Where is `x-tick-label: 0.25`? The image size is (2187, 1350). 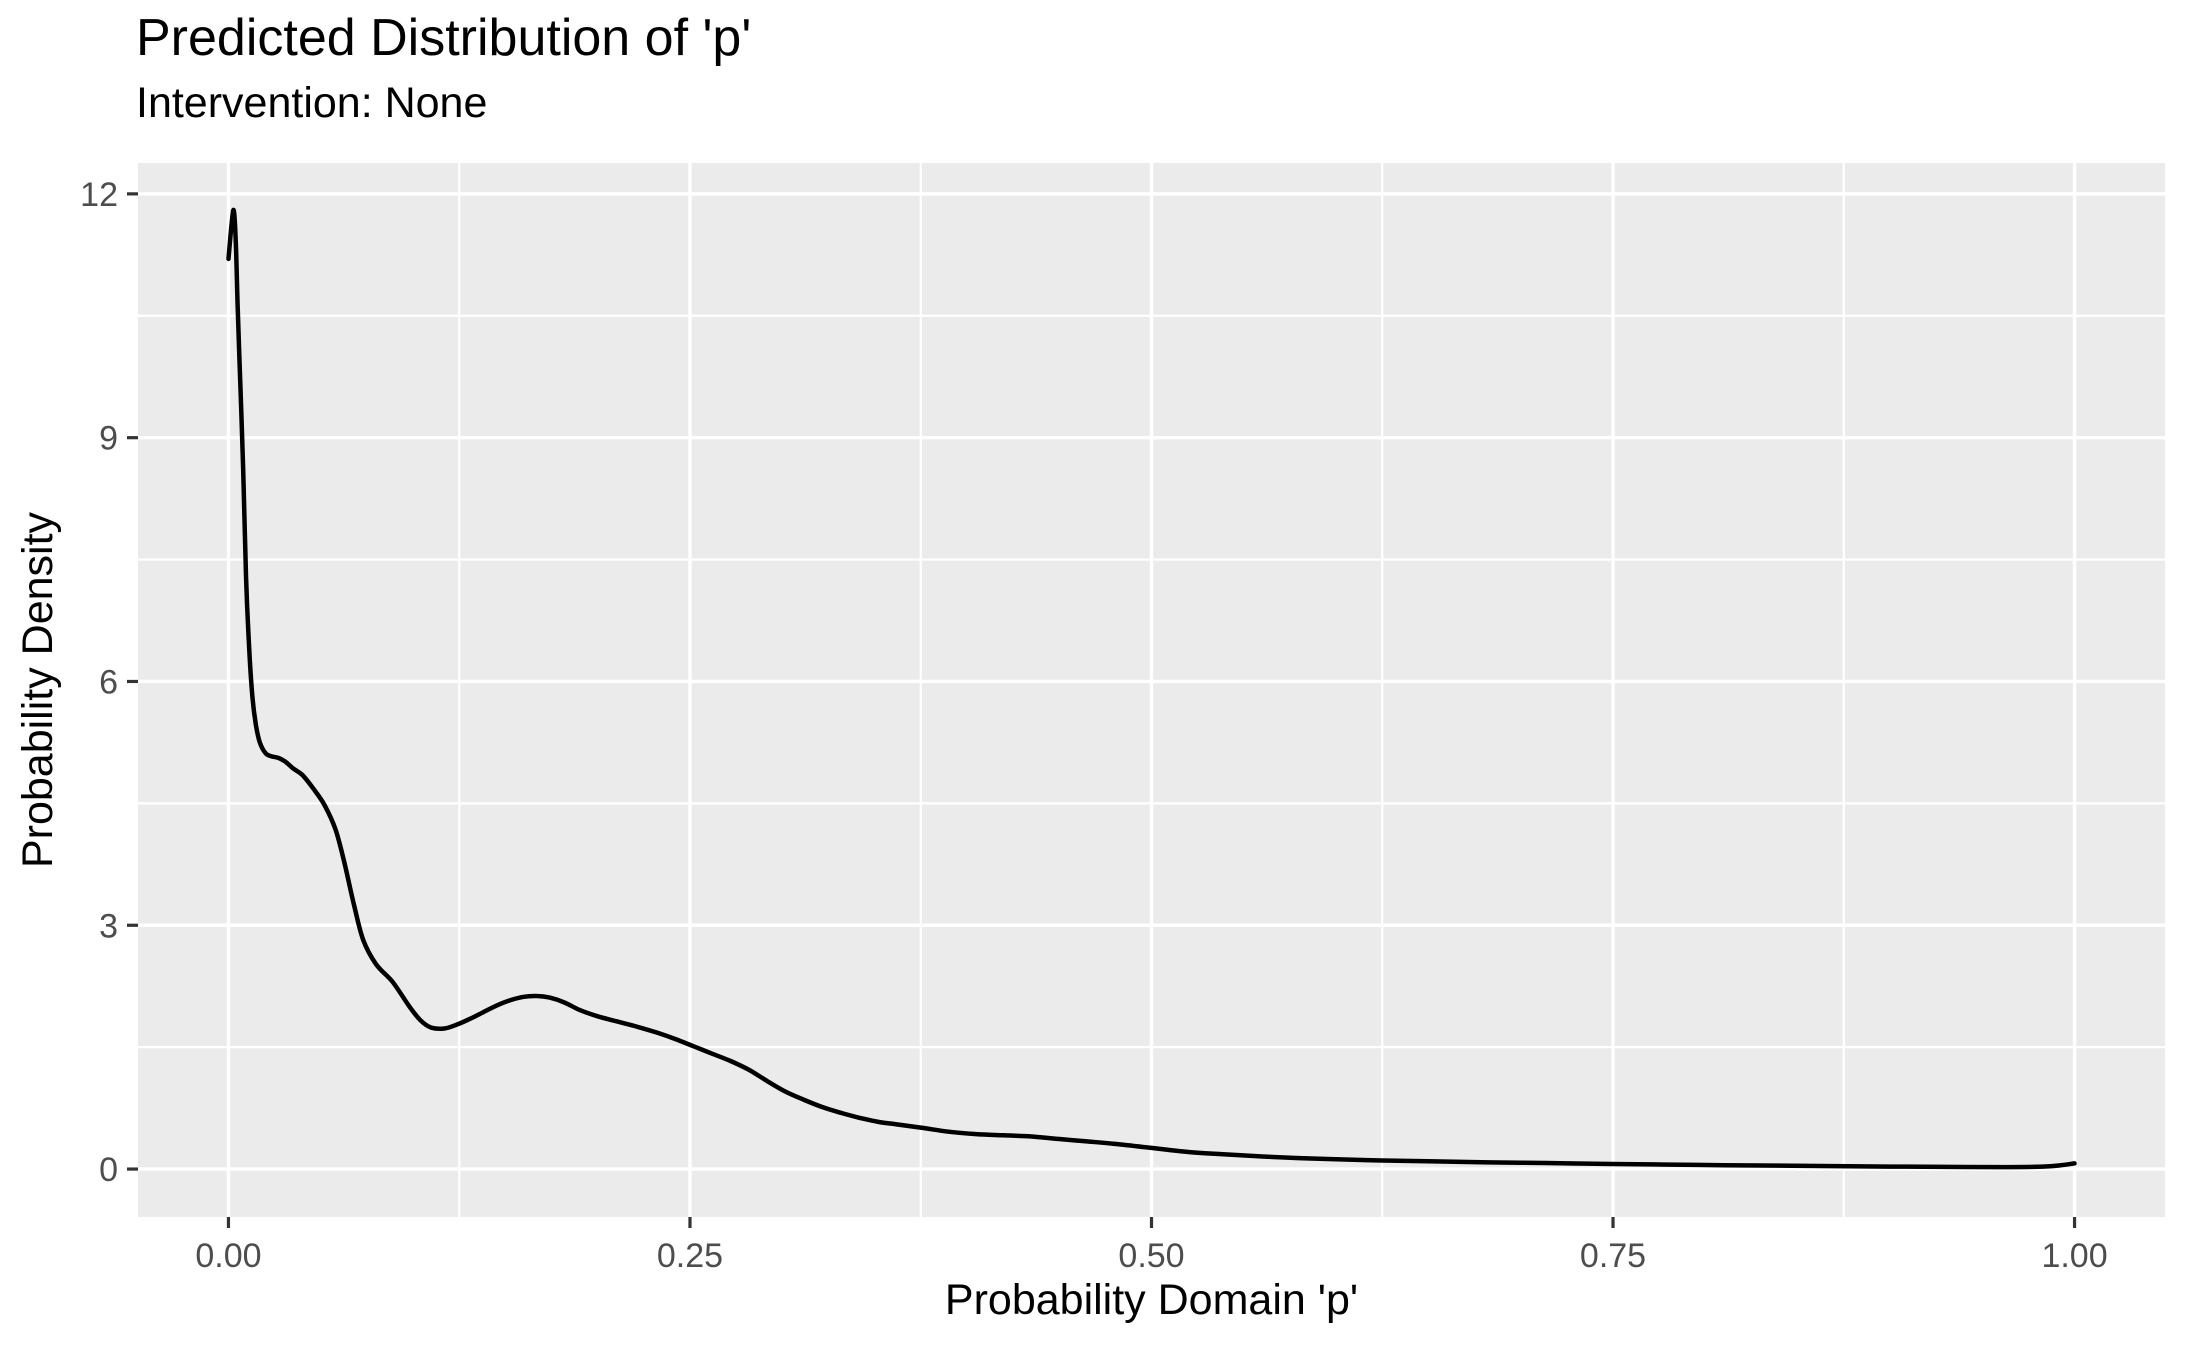
x-tick-label: 0.25 is located at coordinates (690, 1256).